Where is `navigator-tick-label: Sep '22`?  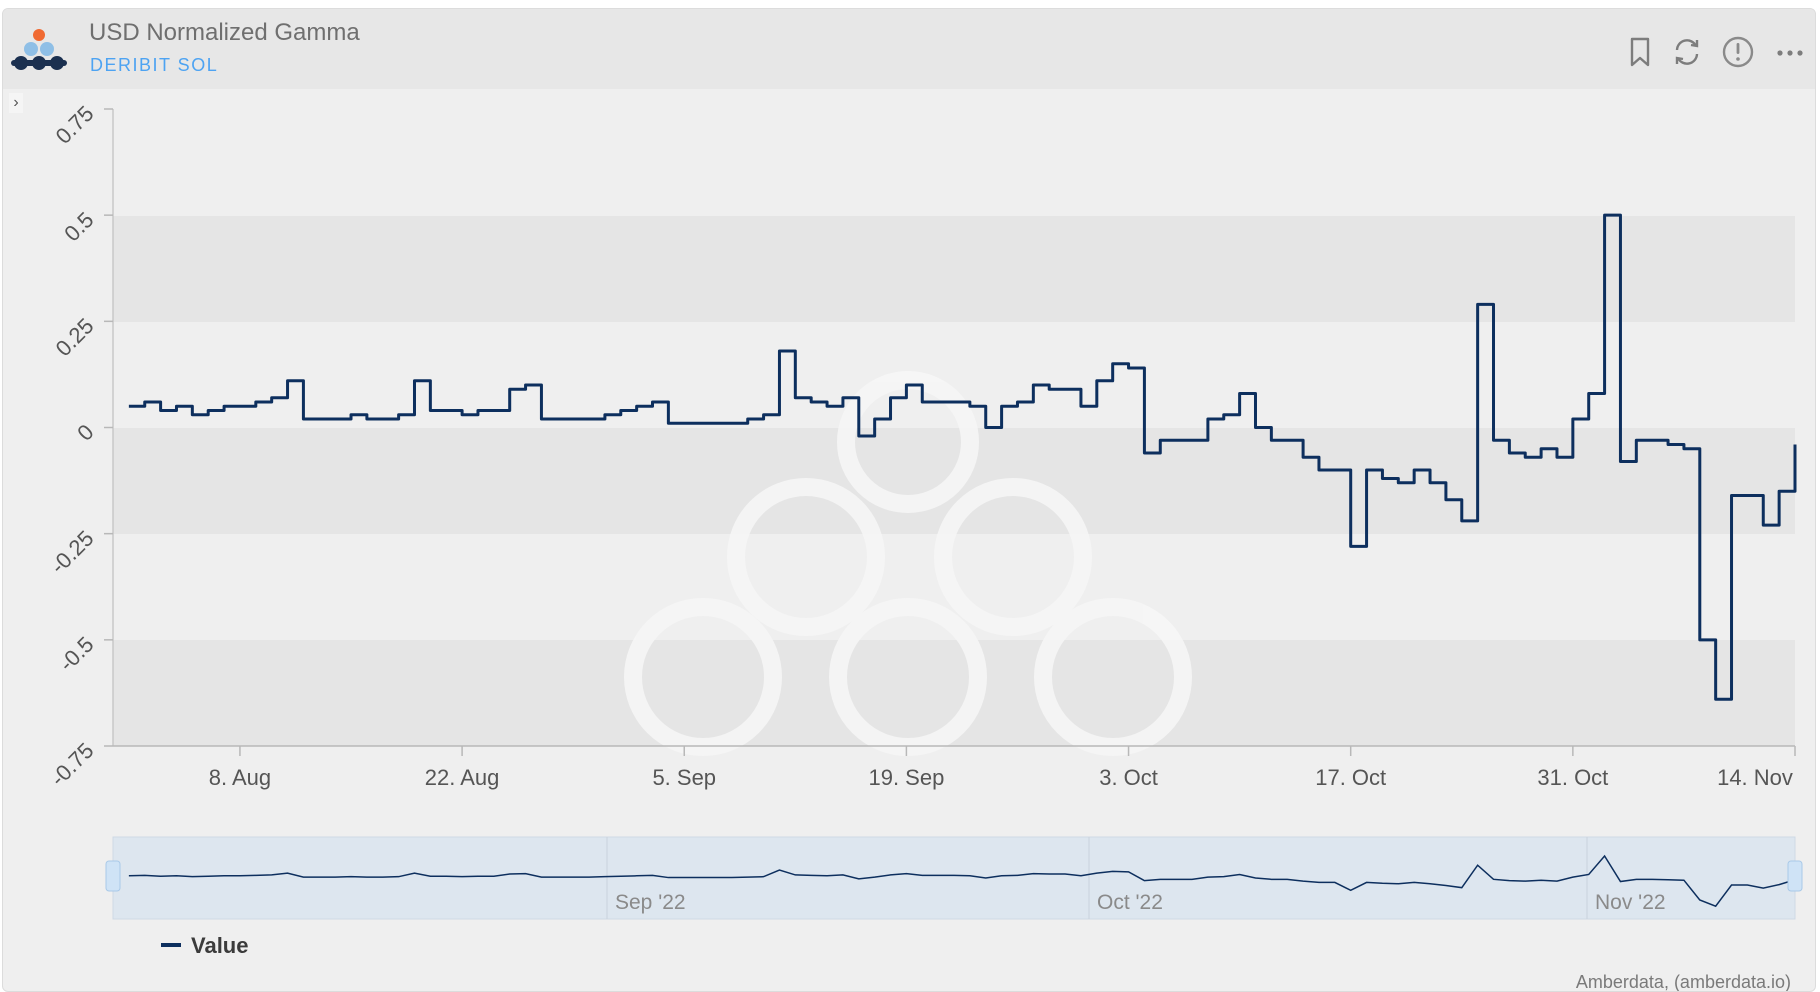
navigator-tick-label: Sep '22 is located at coordinates (650, 902).